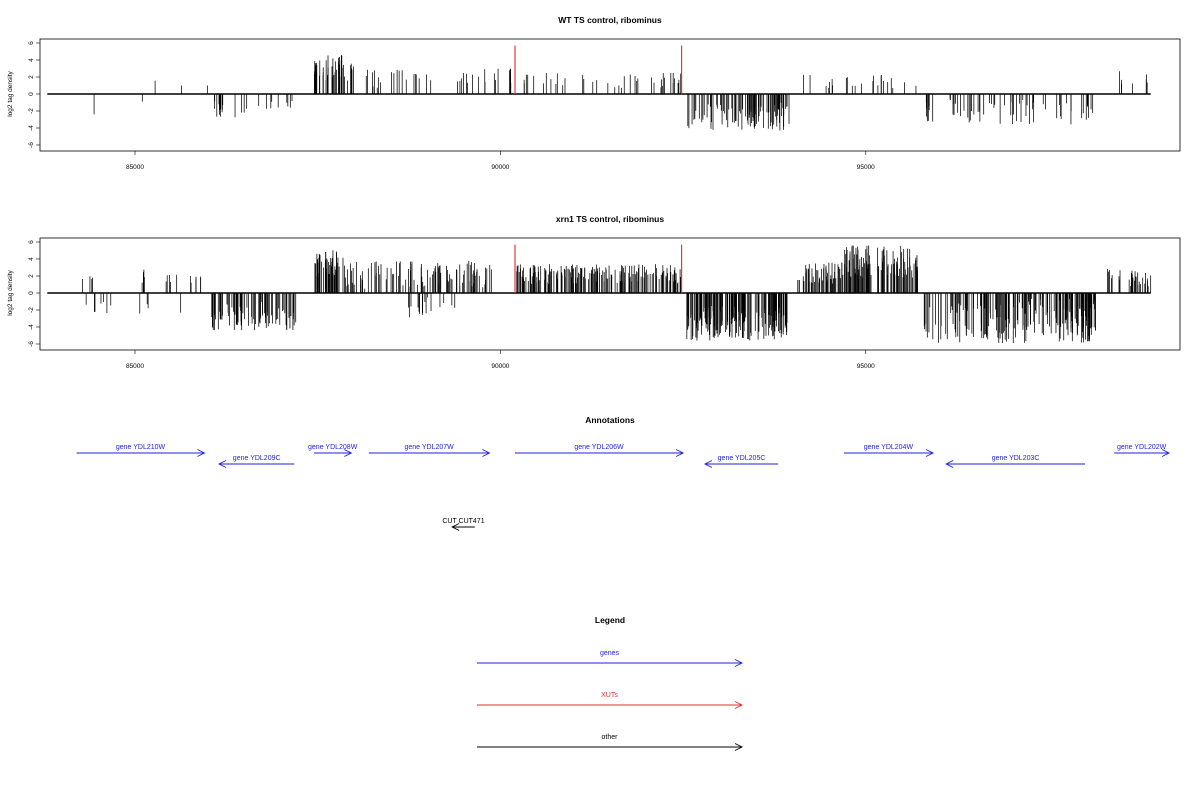  What do you see at coordinates (617, 294) in the screenshot?
I see `panel-xrn1-bars` at bounding box center [617, 294].